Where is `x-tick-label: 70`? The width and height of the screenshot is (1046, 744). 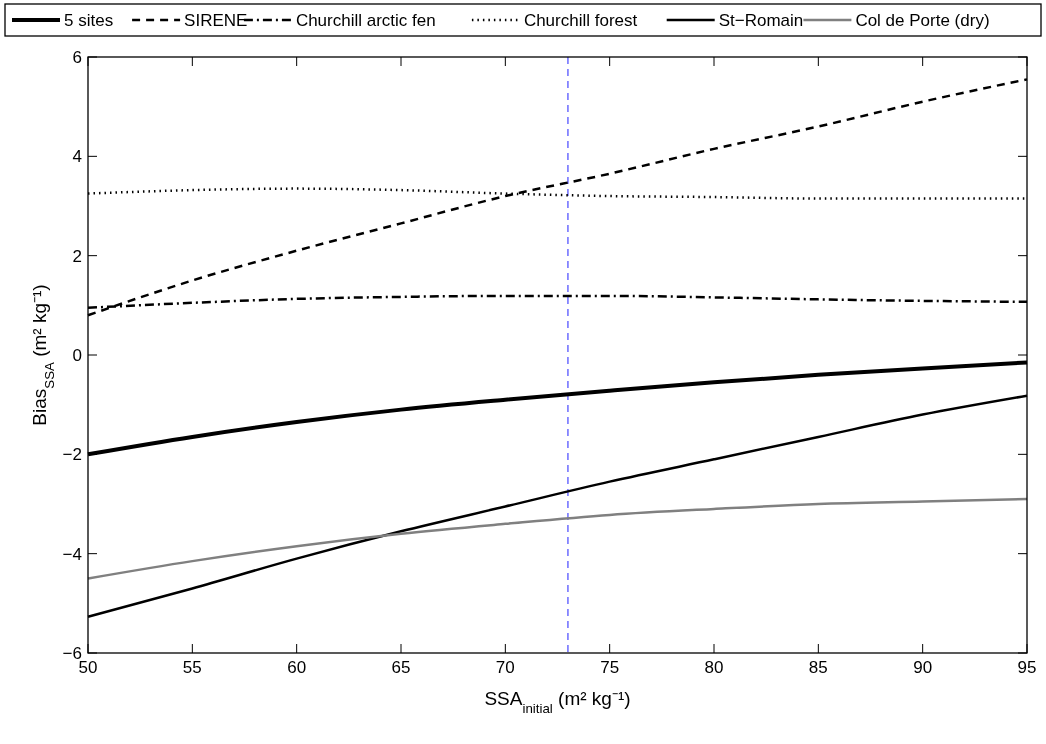
x-tick-label: 70 is located at coordinates (505, 667).